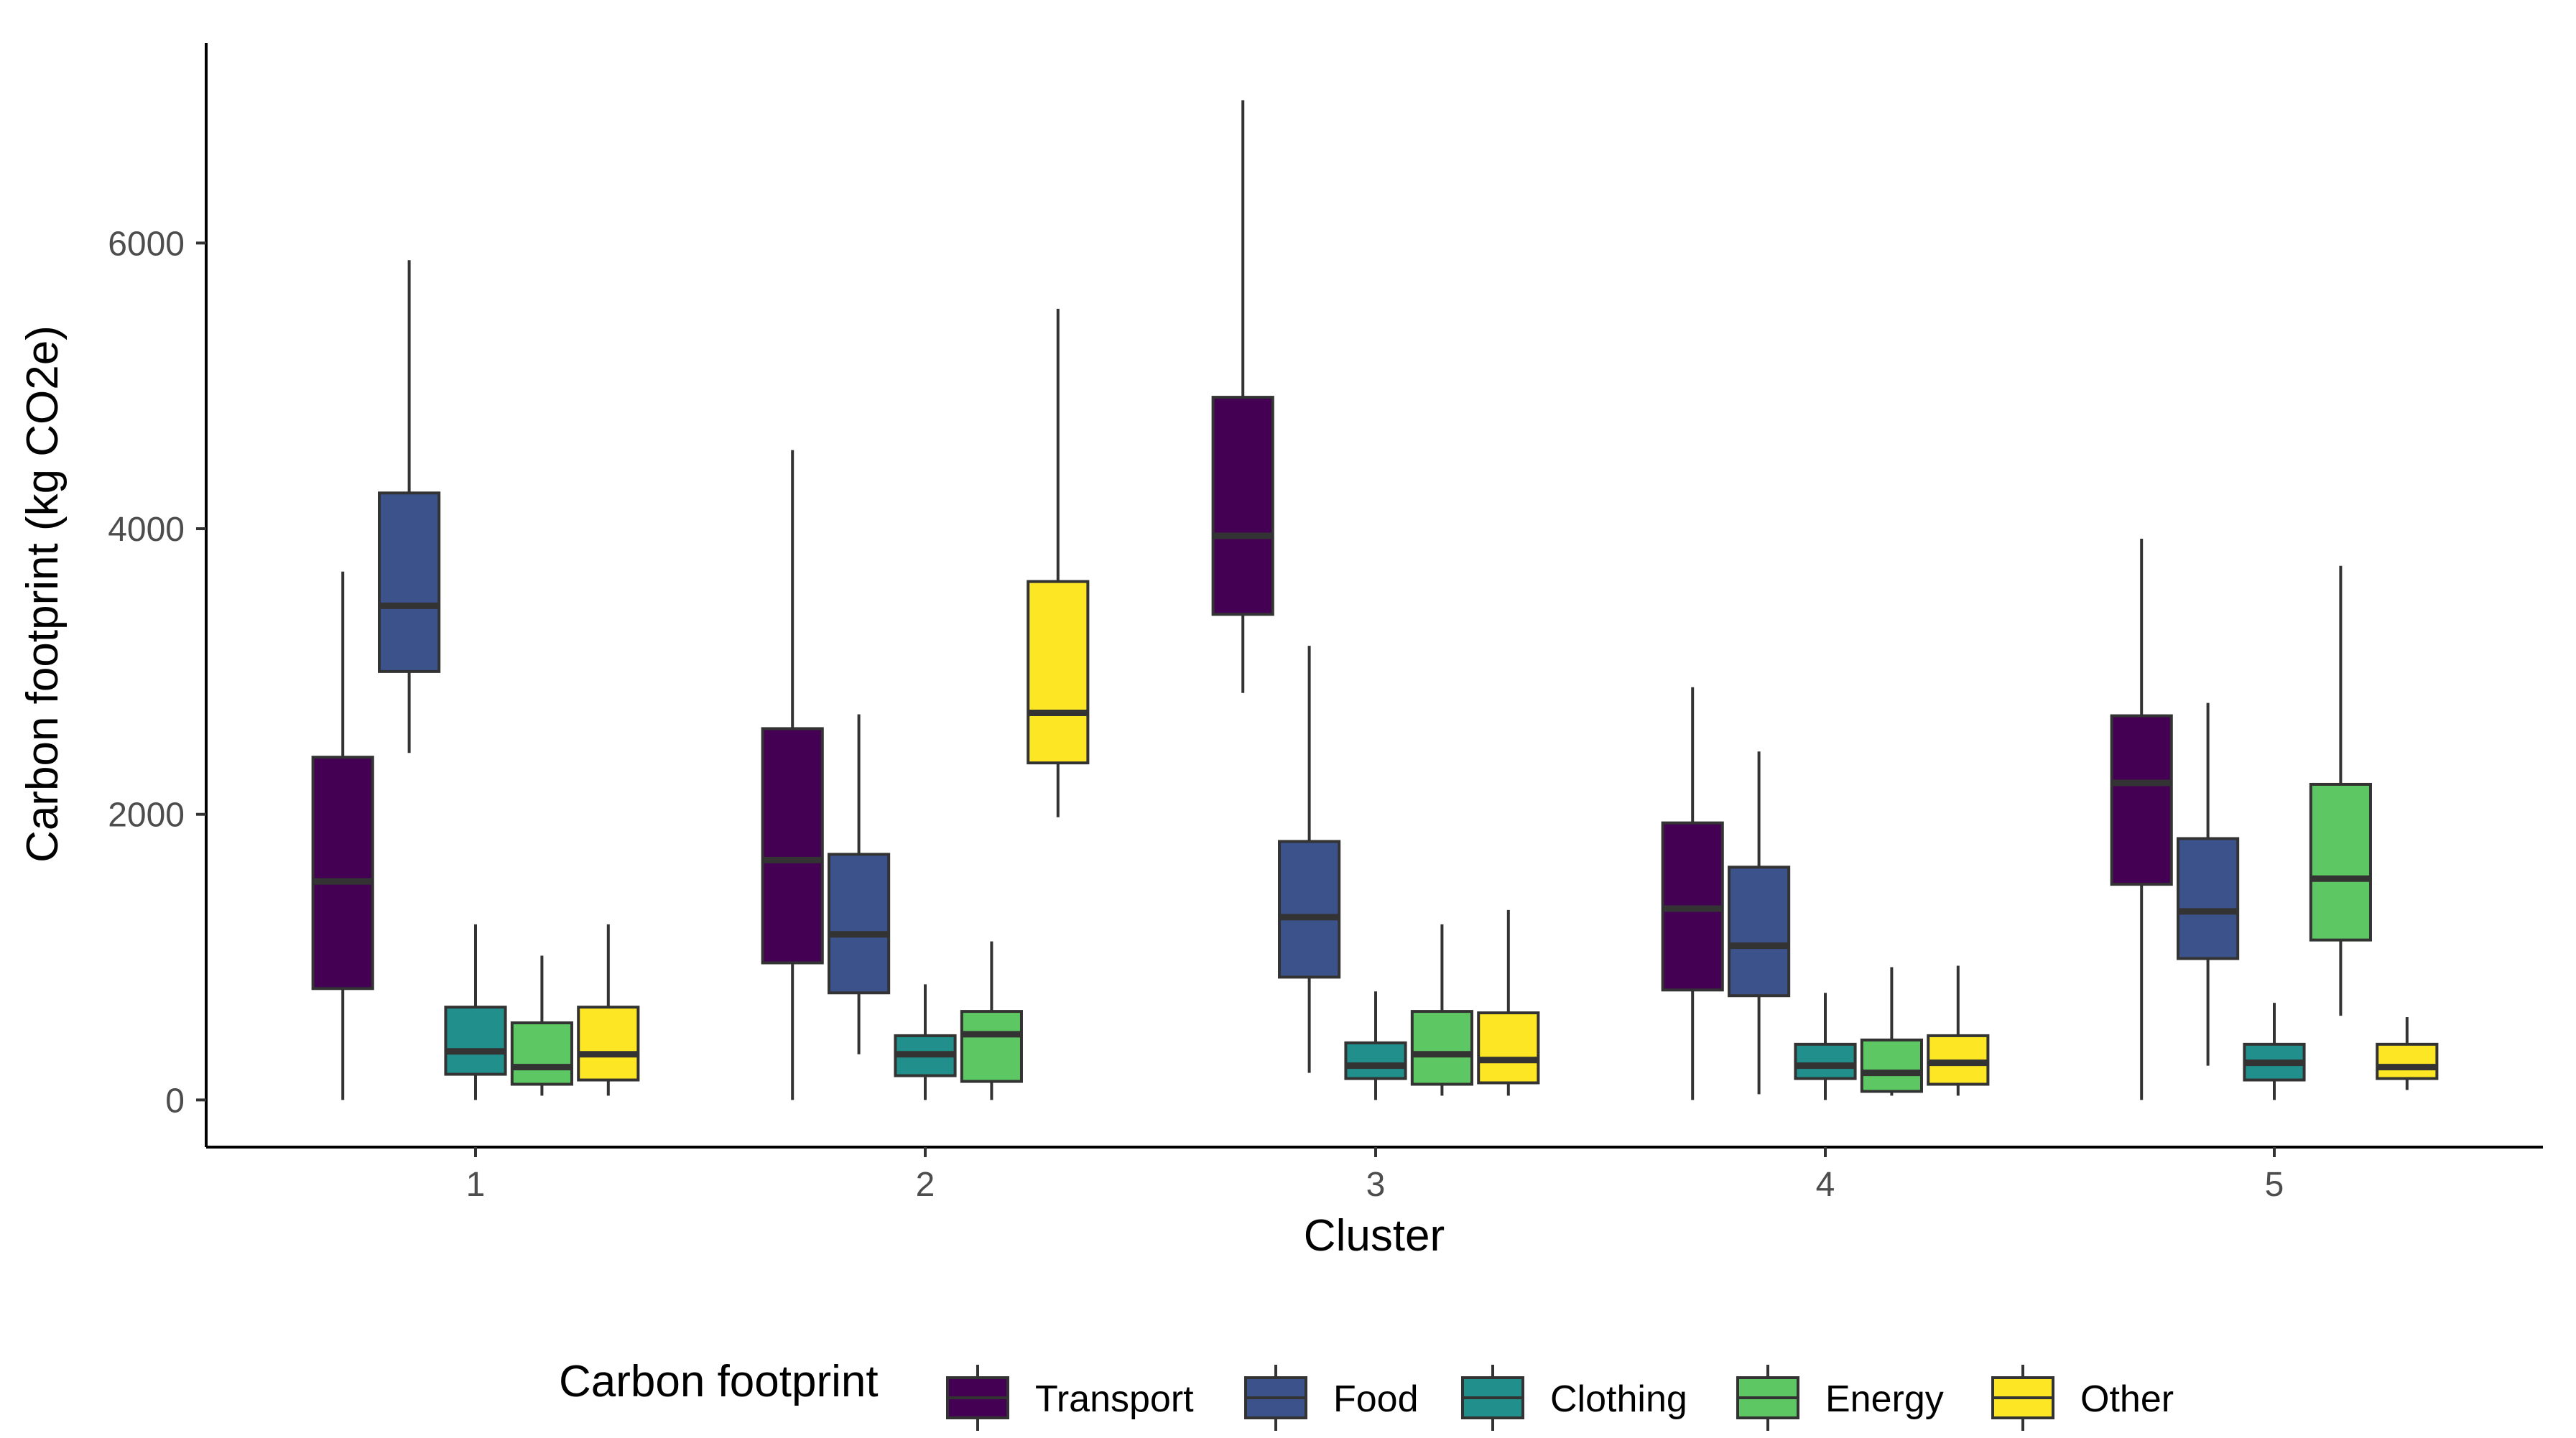 This screenshot has height=1438, width=2576. I want to click on legend-item-transport: Transport, so click(1070, 1398).